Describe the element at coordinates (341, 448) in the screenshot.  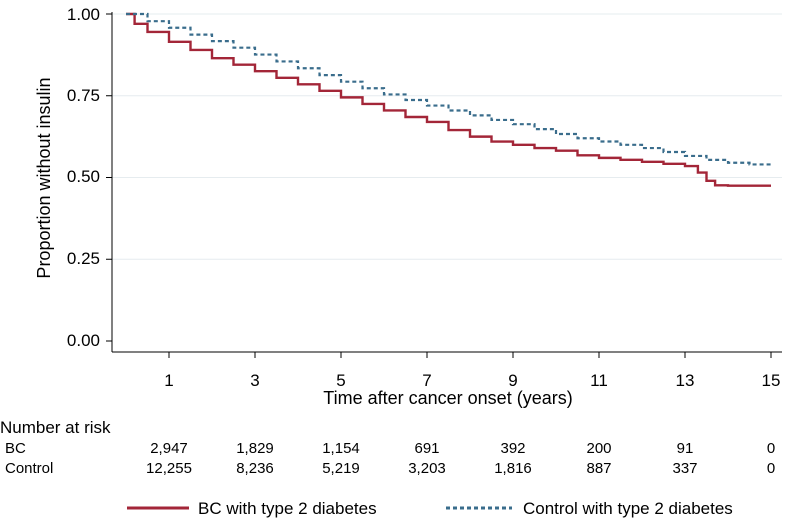
I see `risk-bc-t5: 1,154` at that location.